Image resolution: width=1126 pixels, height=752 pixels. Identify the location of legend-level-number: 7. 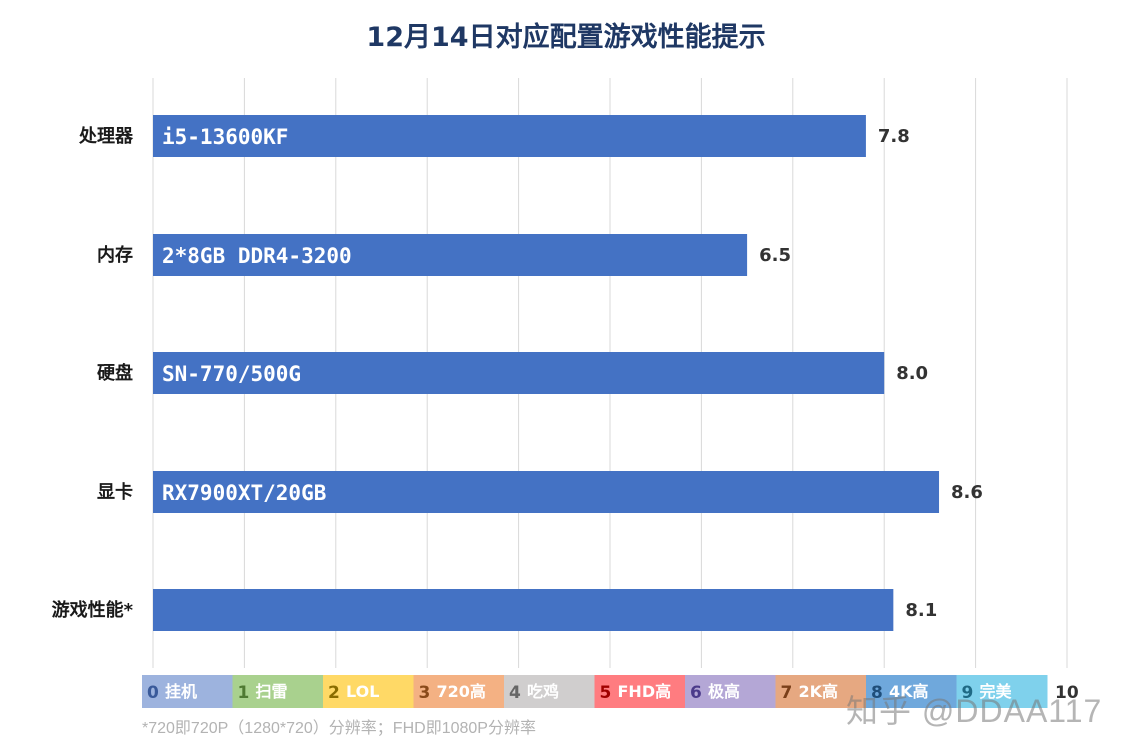
(787, 693).